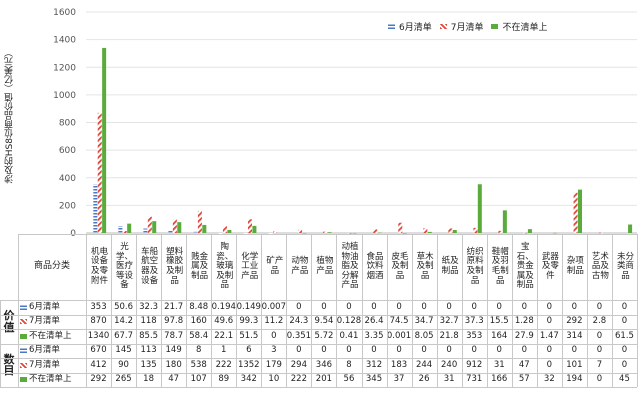 This screenshot has height=410, width=641. Describe the element at coordinates (574, 364) in the screenshot. I see `count-cell: 101` at that location.